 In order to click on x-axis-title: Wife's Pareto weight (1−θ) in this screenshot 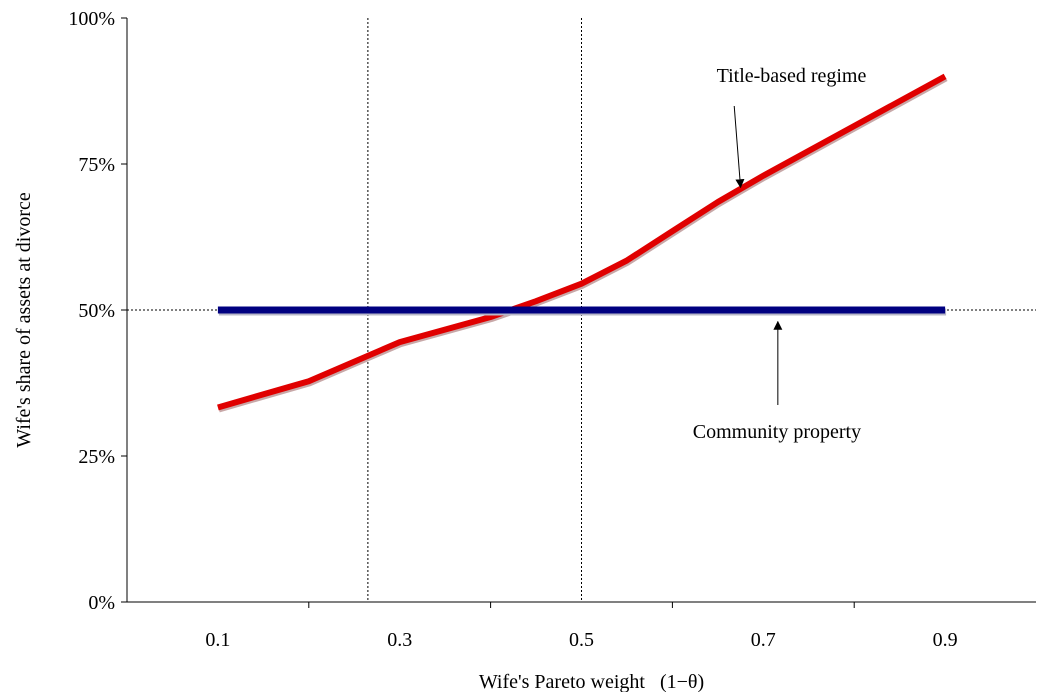, I will do `click(591, 681)`.